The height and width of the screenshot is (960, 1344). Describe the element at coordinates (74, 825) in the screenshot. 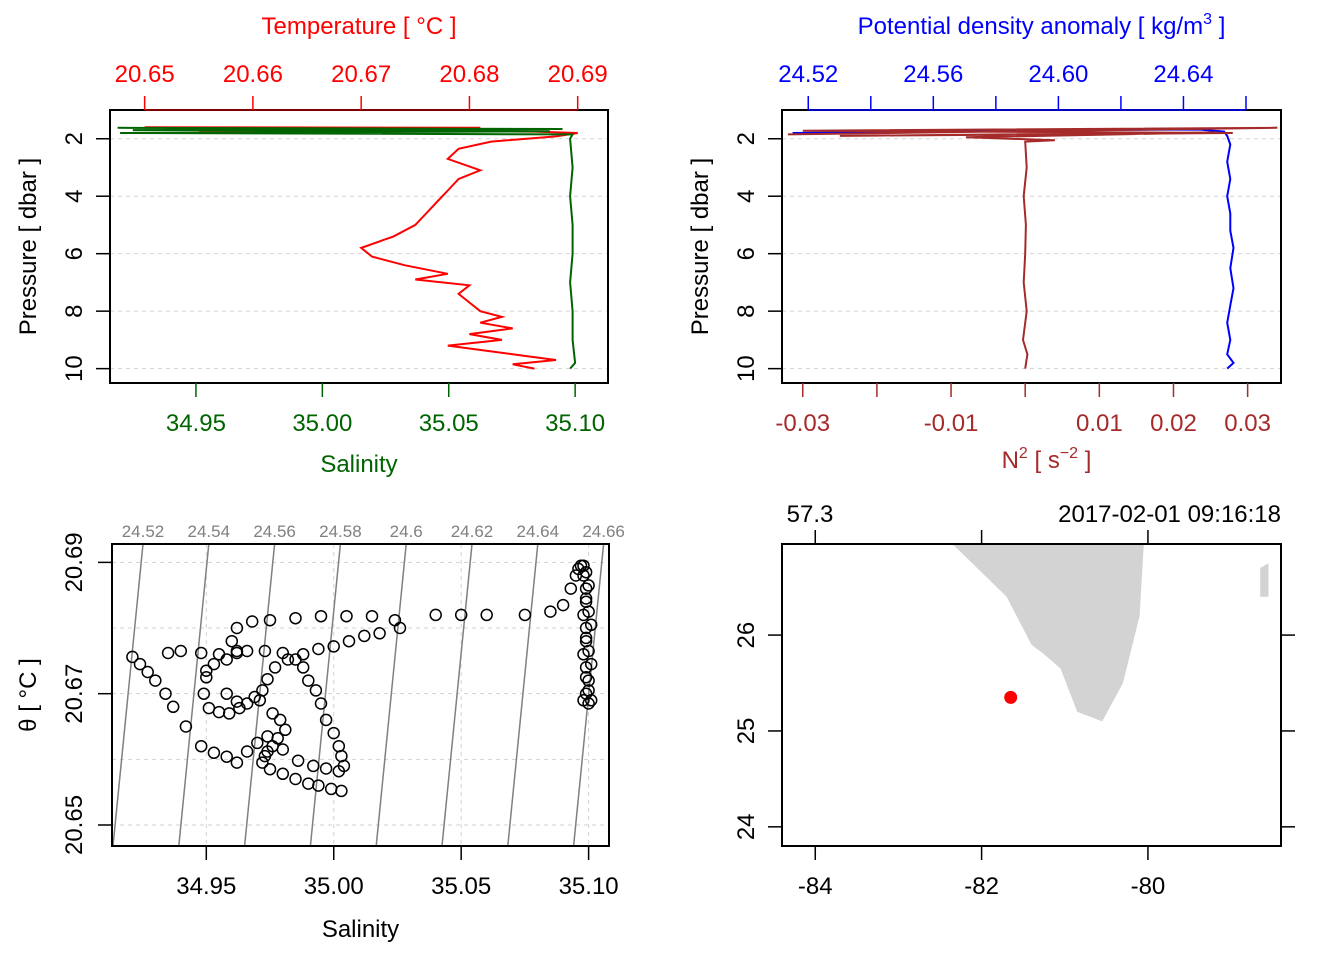

I see `theta-tick-label: 20.65` at that location.